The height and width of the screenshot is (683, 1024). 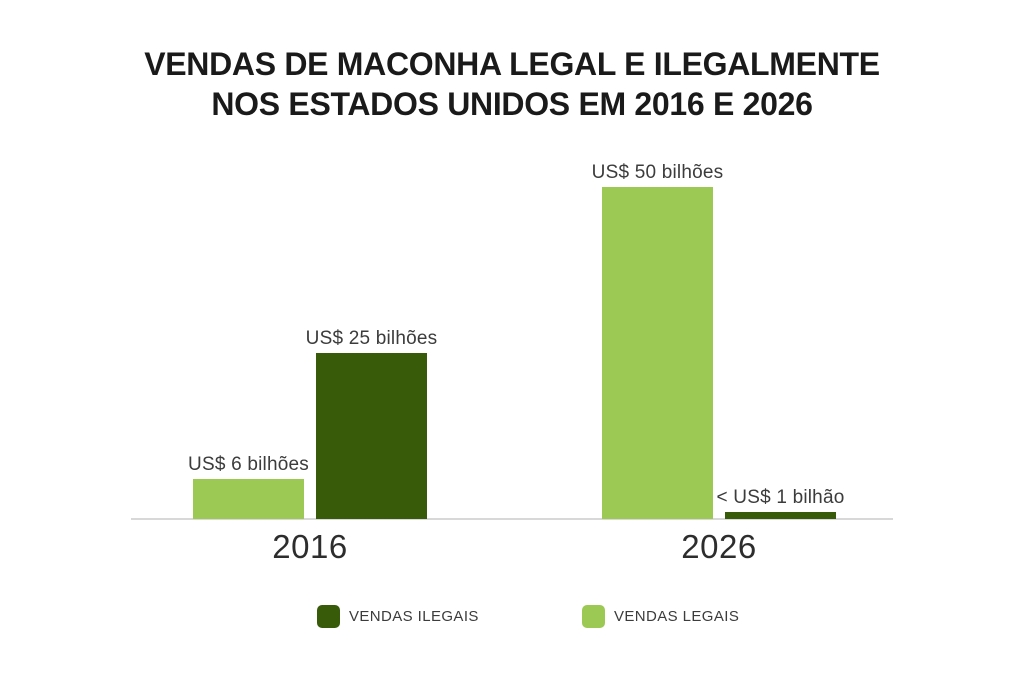 What do you see at coordinates (719, 546) in the screenshot?
I see `x-axis-label-2026: 2026` at bounding box center [719, 546].